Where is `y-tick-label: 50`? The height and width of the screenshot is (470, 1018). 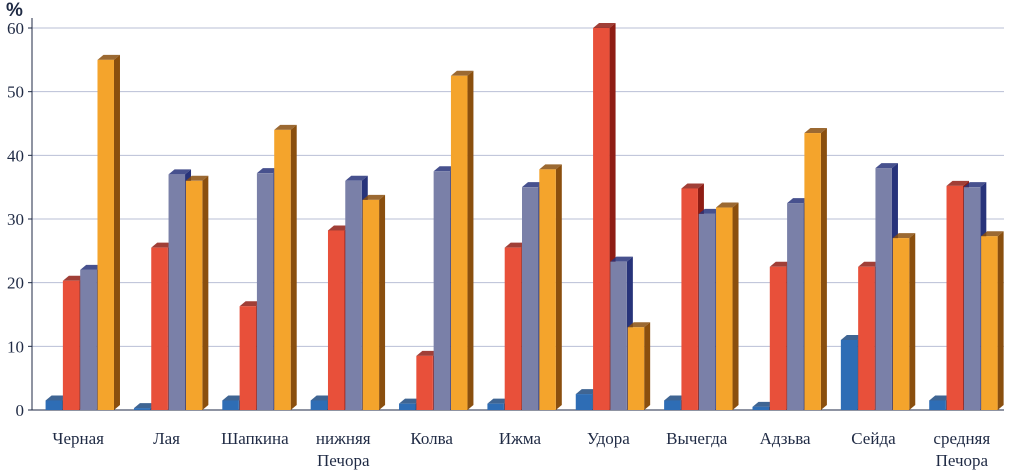
y-tick-label: 50 is located at coordinates (15, 92).